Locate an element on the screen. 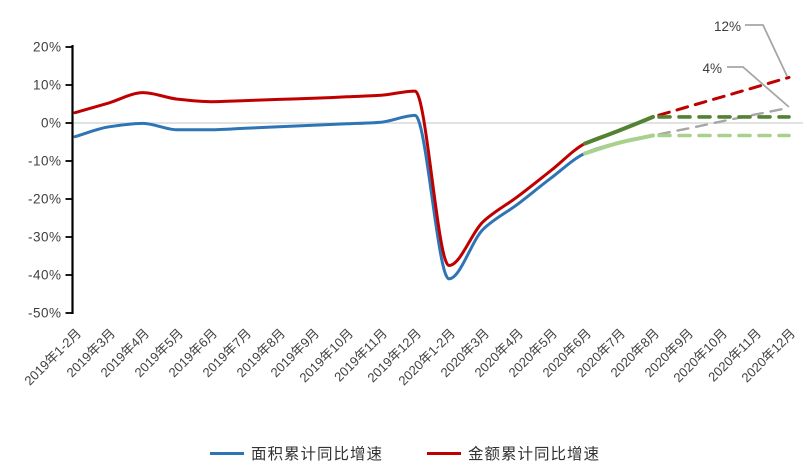 The height and width of the screenshot is (470, 810). legend-item-area: 面积累计同比增速 is located at coordinates (296, 453).